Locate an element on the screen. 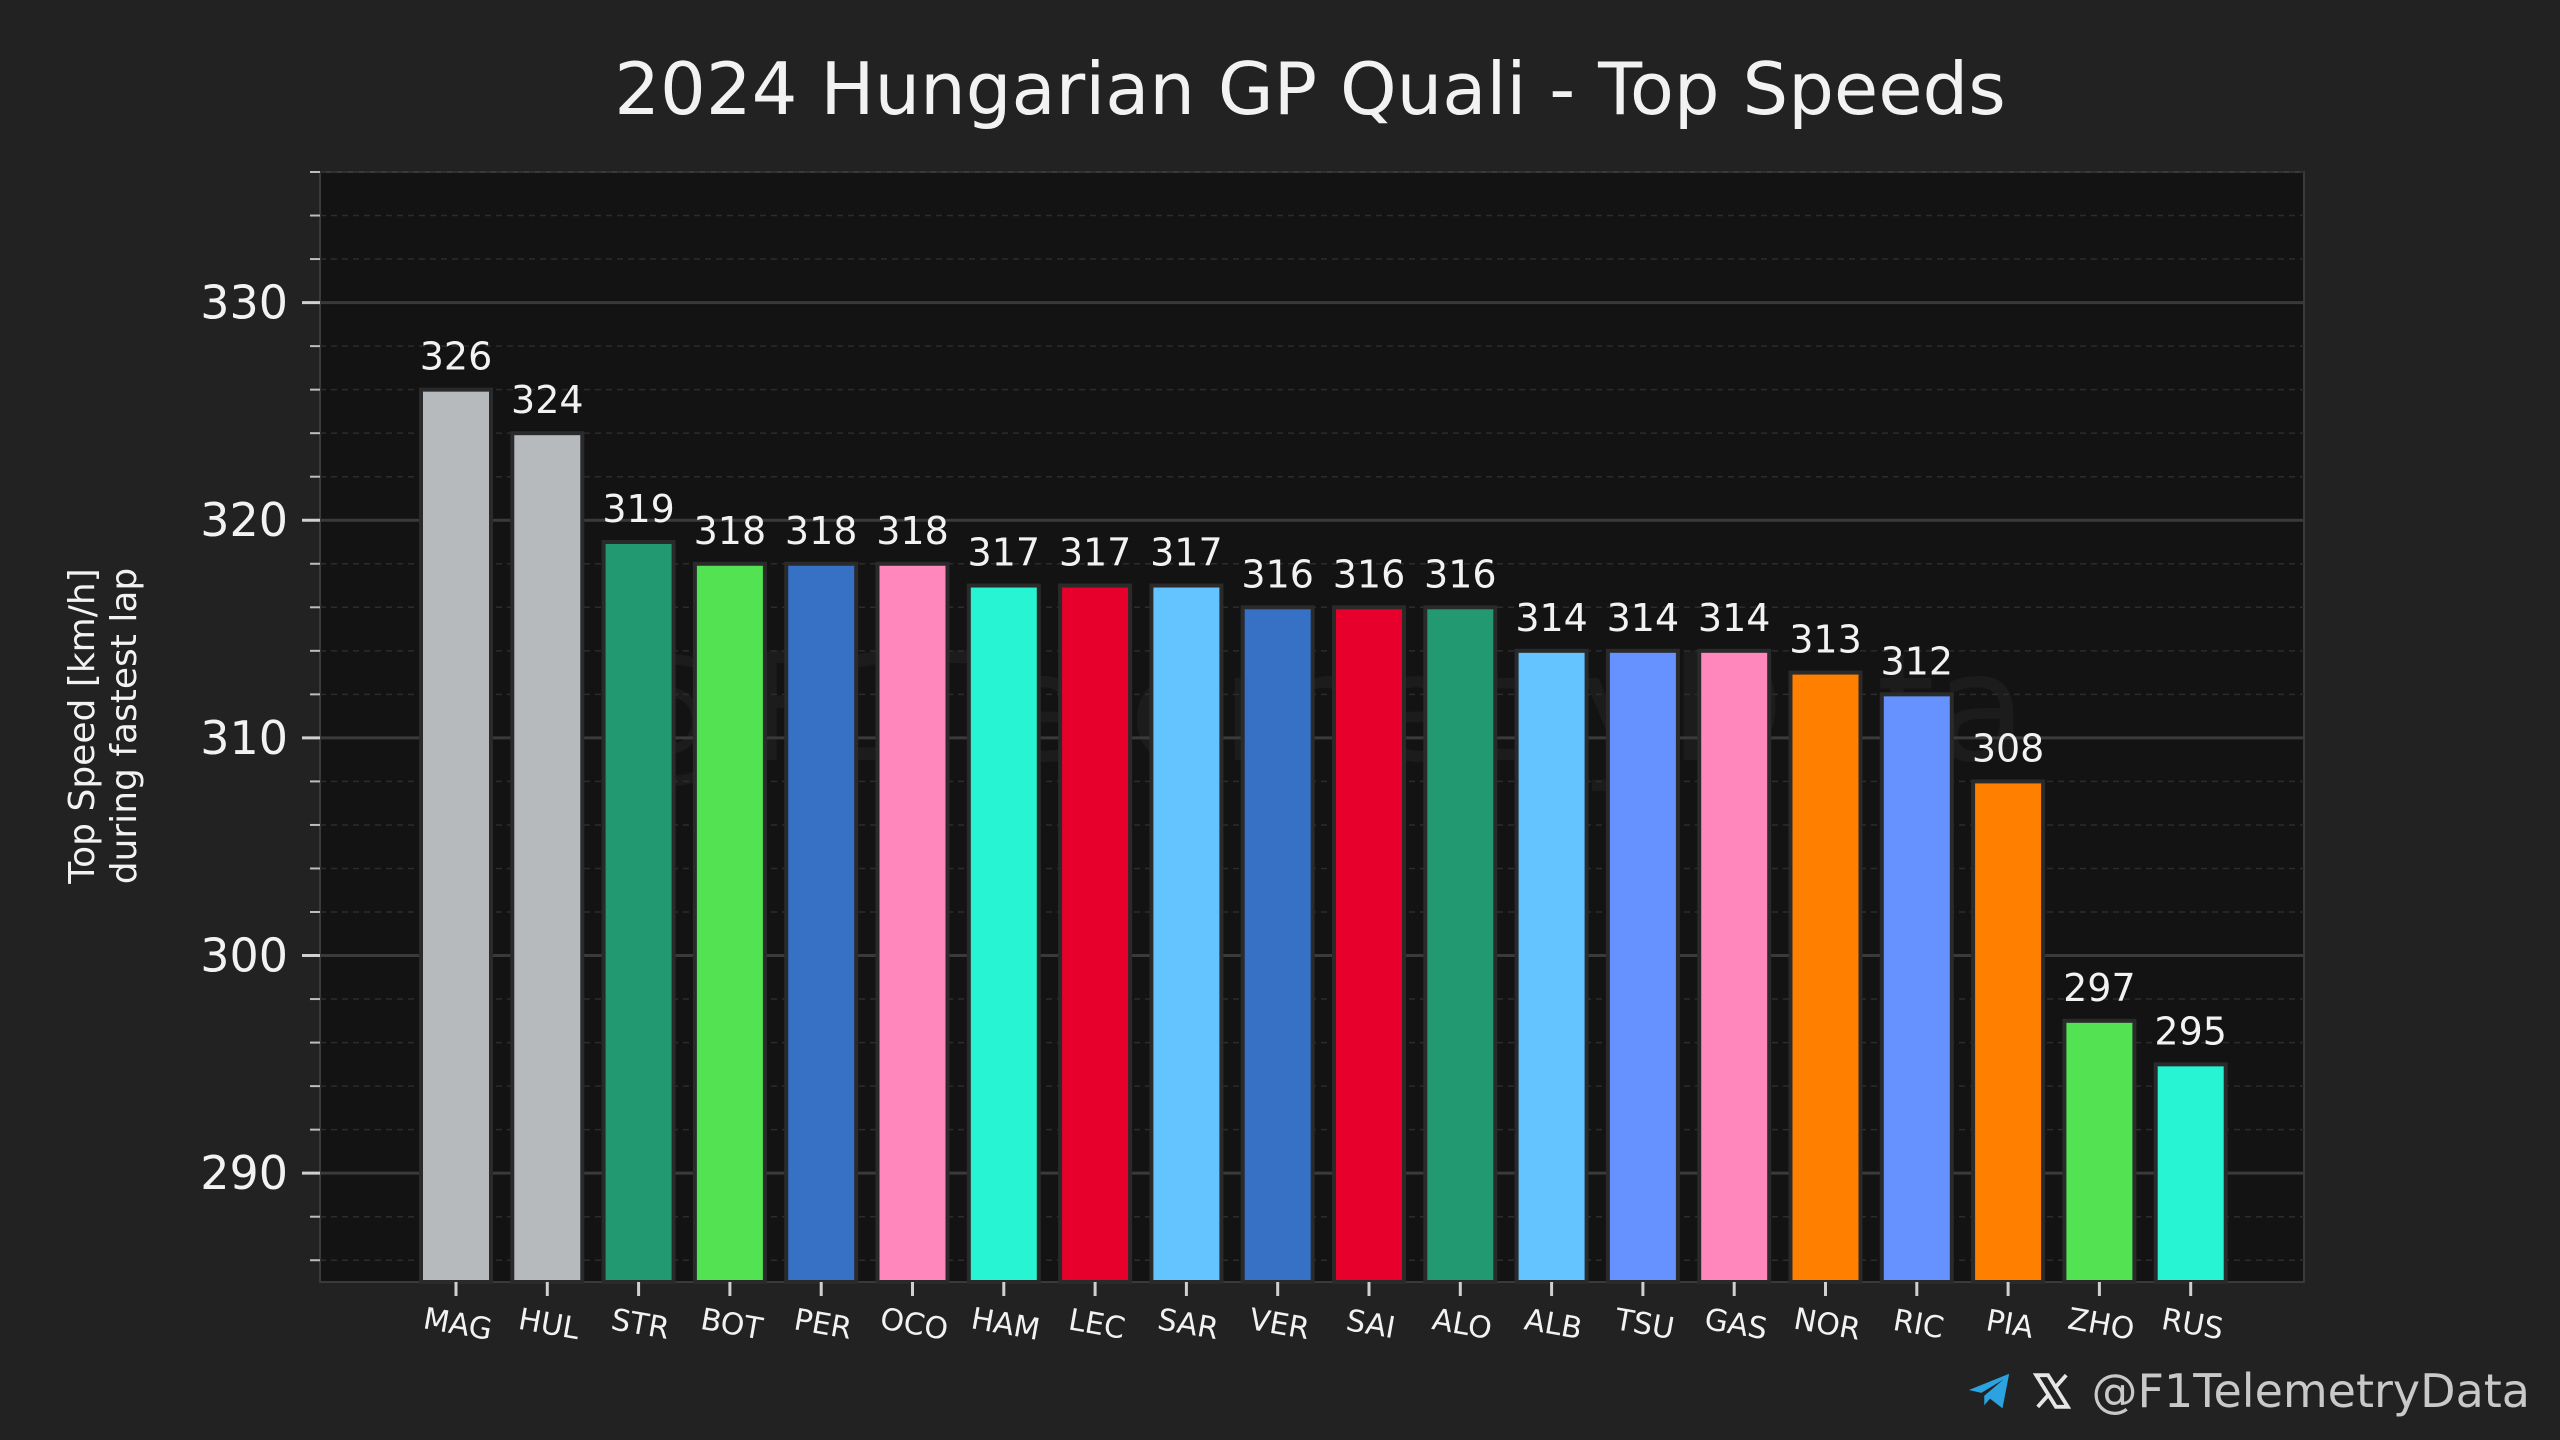 The image size is (2560, 1440). x-tick-label: RUS is located at coordinates (2192, 1324).